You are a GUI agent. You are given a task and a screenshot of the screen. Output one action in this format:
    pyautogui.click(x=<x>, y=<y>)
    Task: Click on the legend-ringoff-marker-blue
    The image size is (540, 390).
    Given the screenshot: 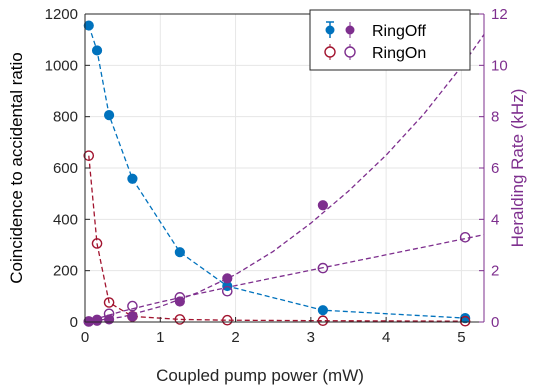 What is the action you would take?
    pyautogui.click(x=330, y=30)
    